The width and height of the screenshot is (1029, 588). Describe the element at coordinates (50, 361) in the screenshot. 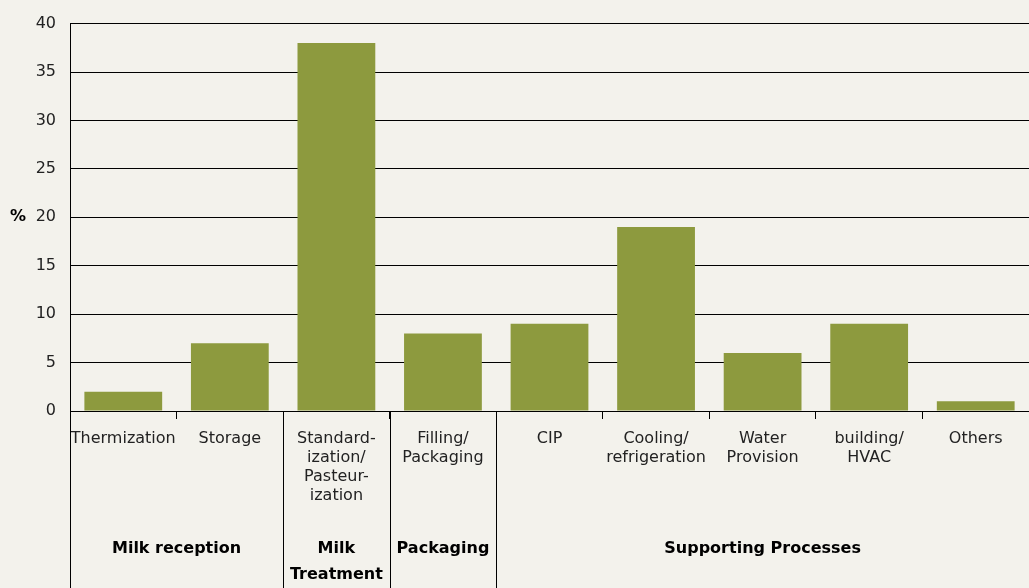

I see `y-tick-label: 5` at that location.